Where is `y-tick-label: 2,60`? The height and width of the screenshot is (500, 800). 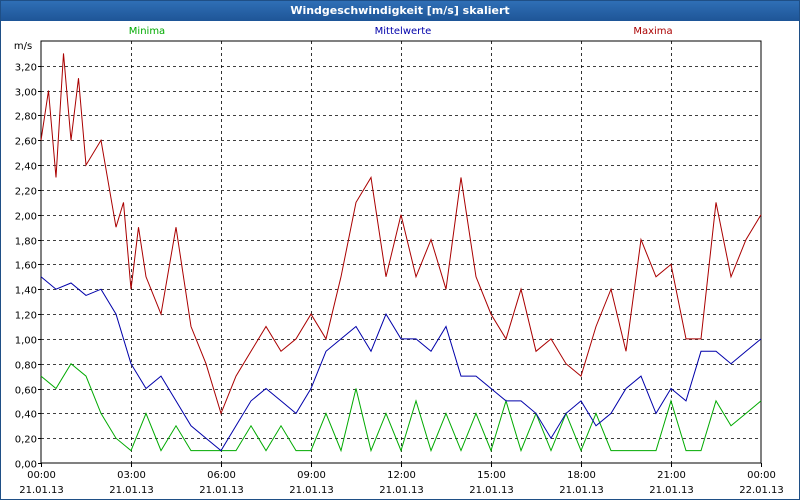
y-tick-label: 2,60 is located at coordinates (26, 142).